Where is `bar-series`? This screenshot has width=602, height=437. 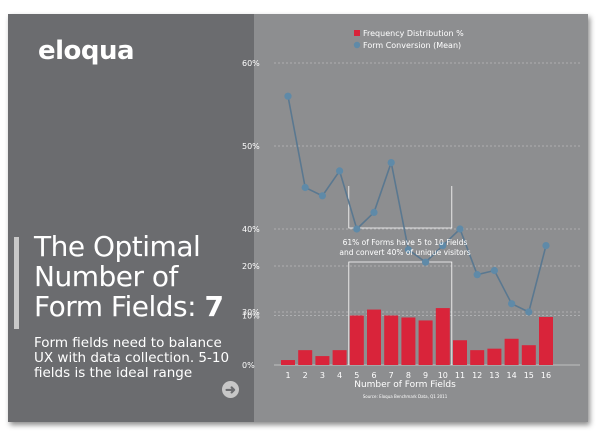
bar-series is located at coordinates (417, 336).